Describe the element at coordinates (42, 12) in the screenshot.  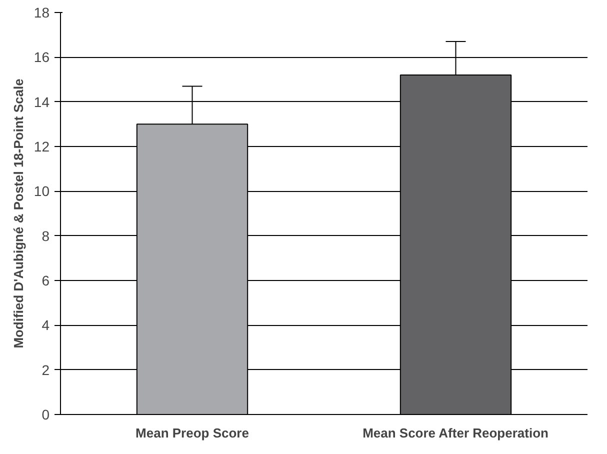
I see `y-tick-label: 18` at that location.